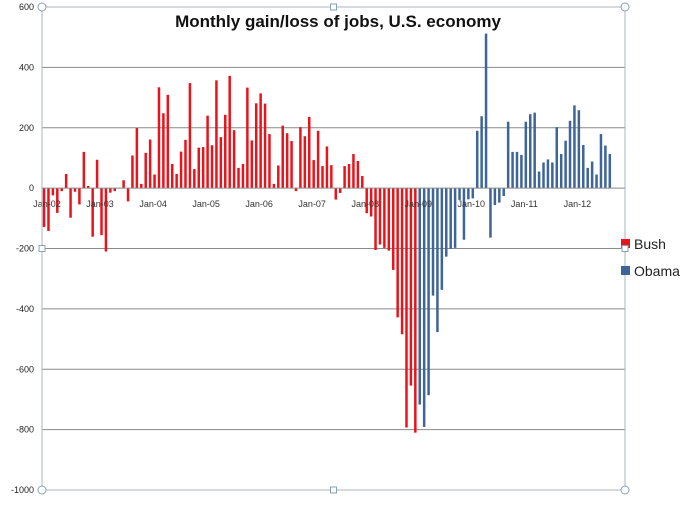  Describe the element at coordinates (524, 204) in the screenshot. I see `x-tick-label: Jan-11` at that location.